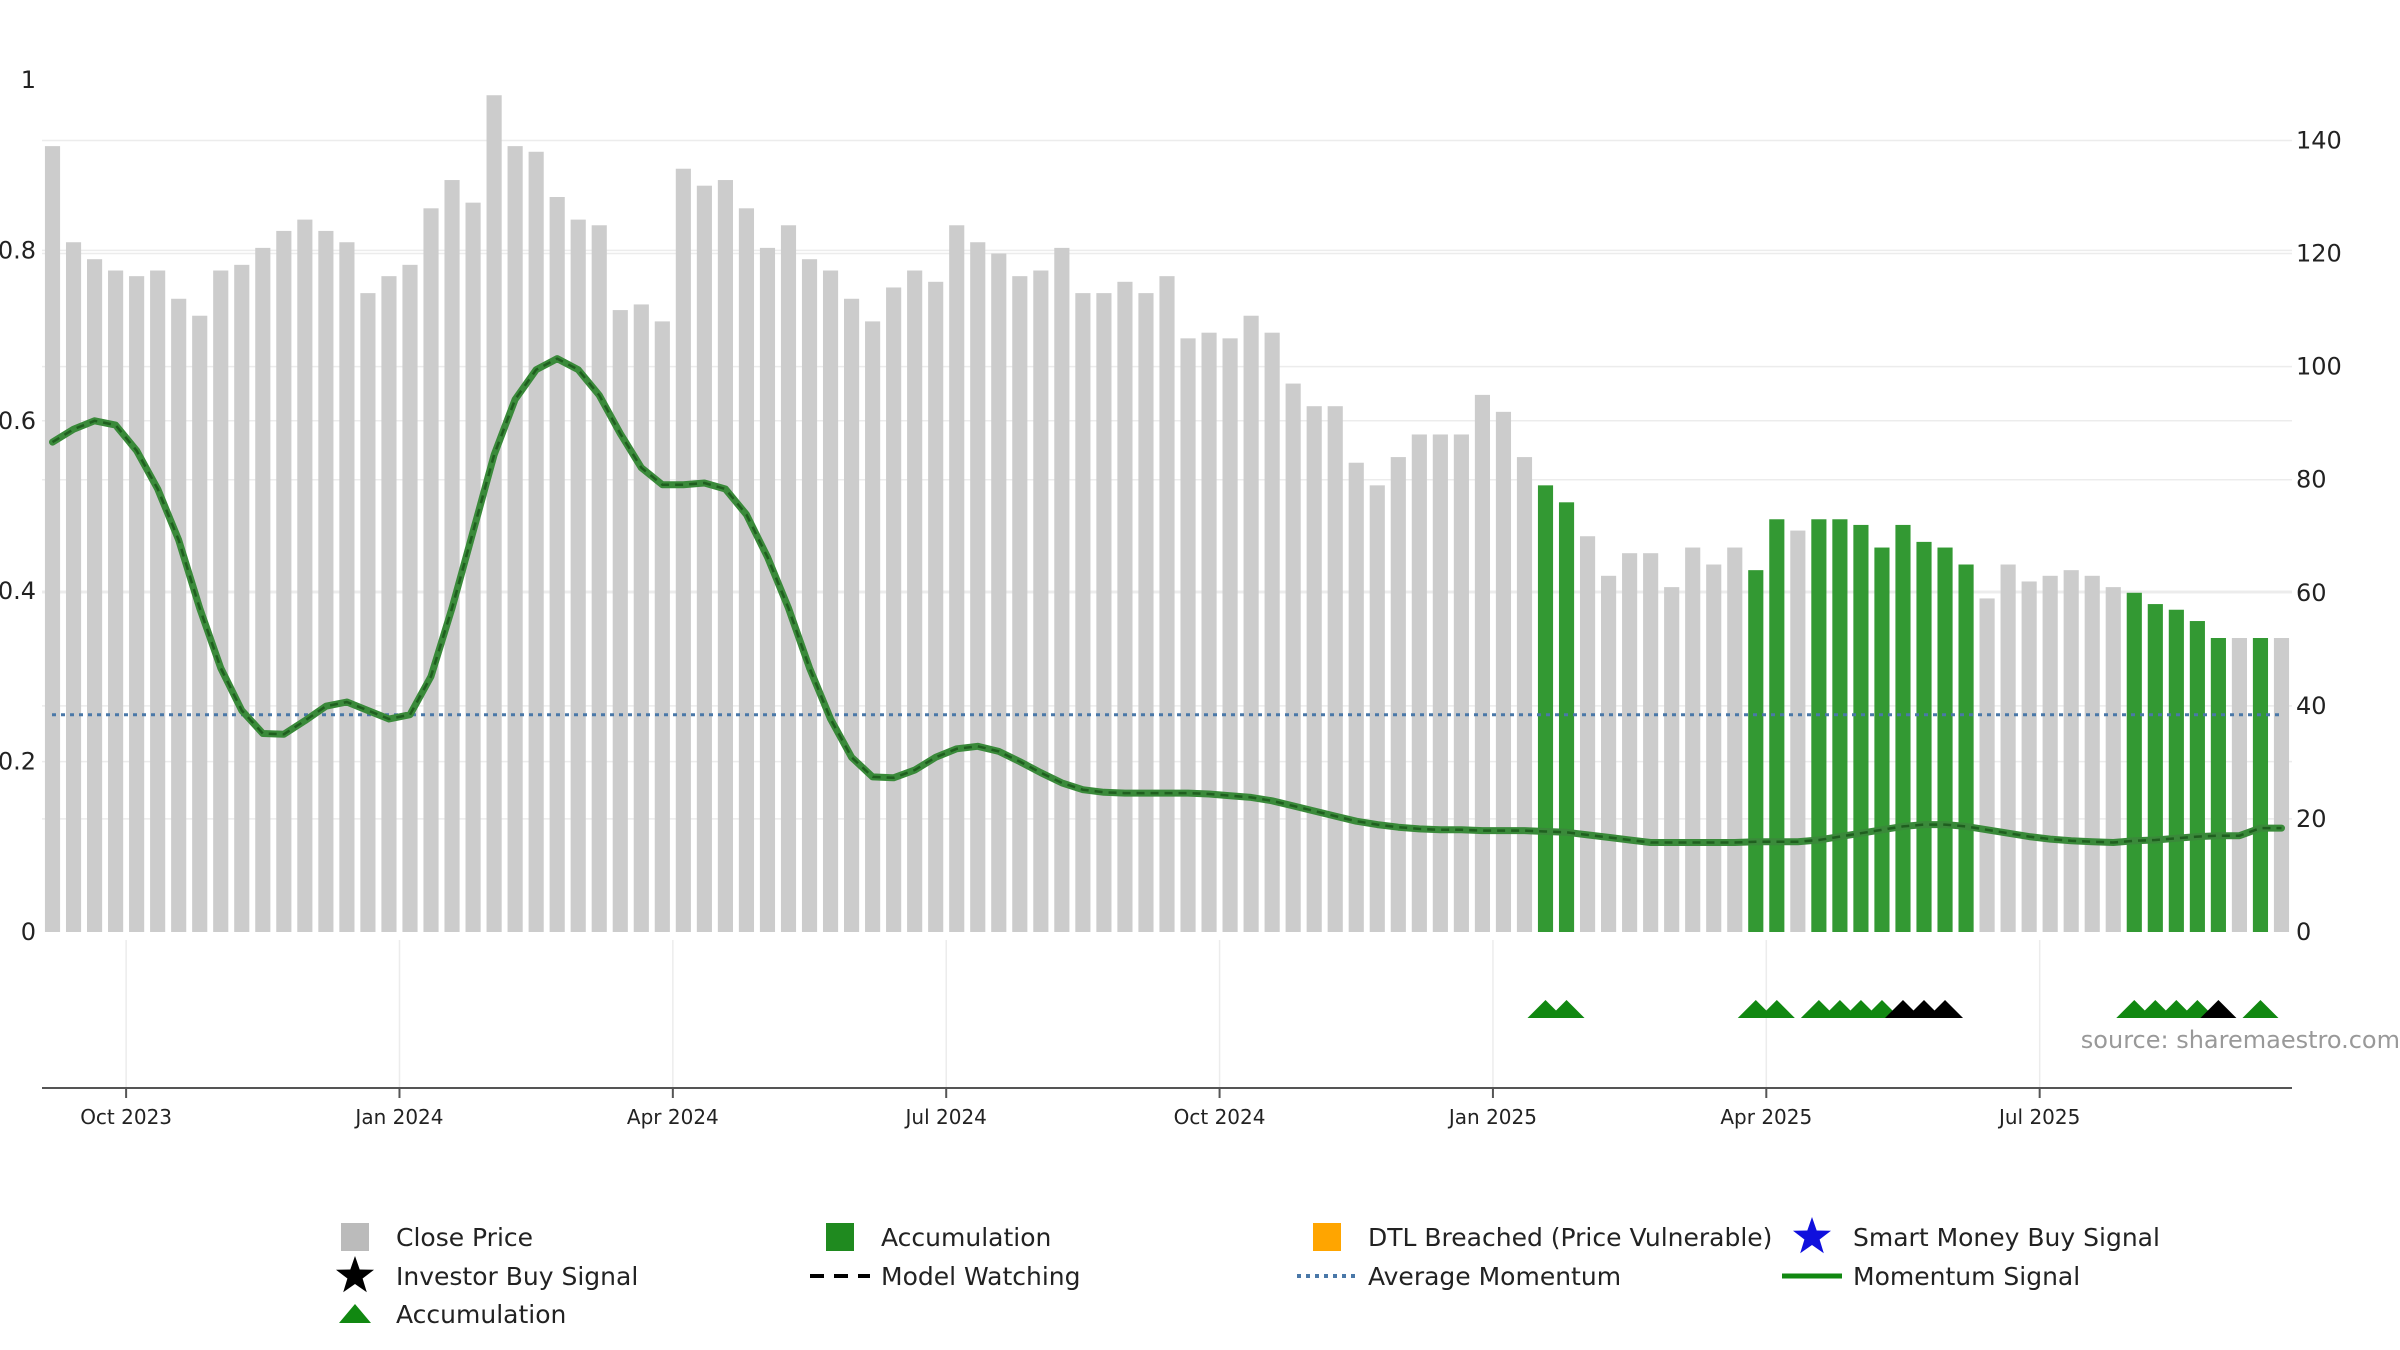 The image size is (2400, 1350). What do you see at coordinates (1766, 1117) in the screenshot?
I see `x-axis-tick-label: Apr 2025` at bounding box center [1766, 1117].